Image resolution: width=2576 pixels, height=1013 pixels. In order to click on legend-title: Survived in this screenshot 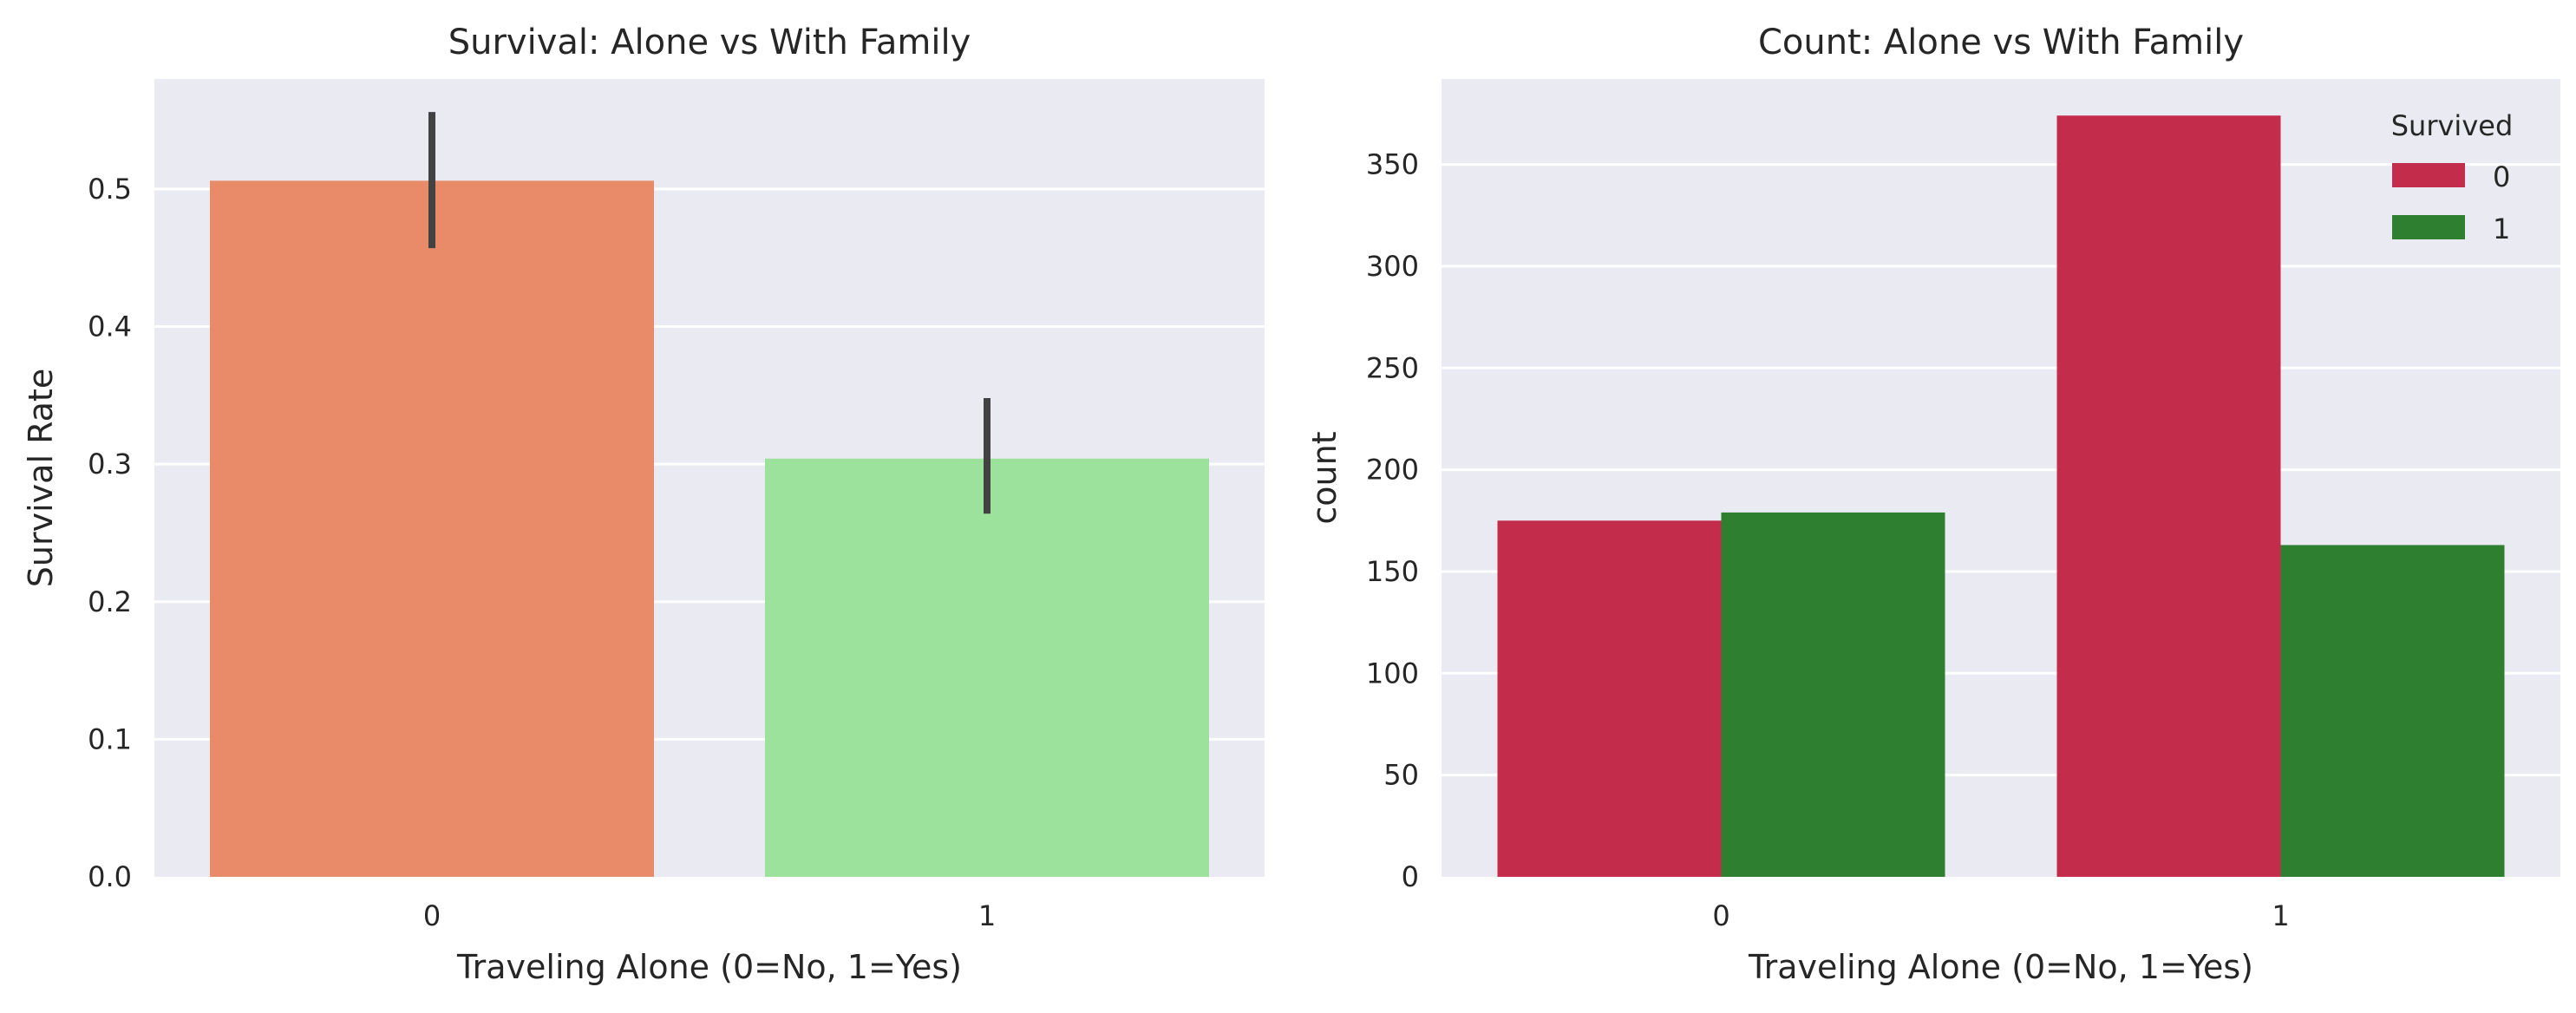, I will do `click(2452, 125)`.